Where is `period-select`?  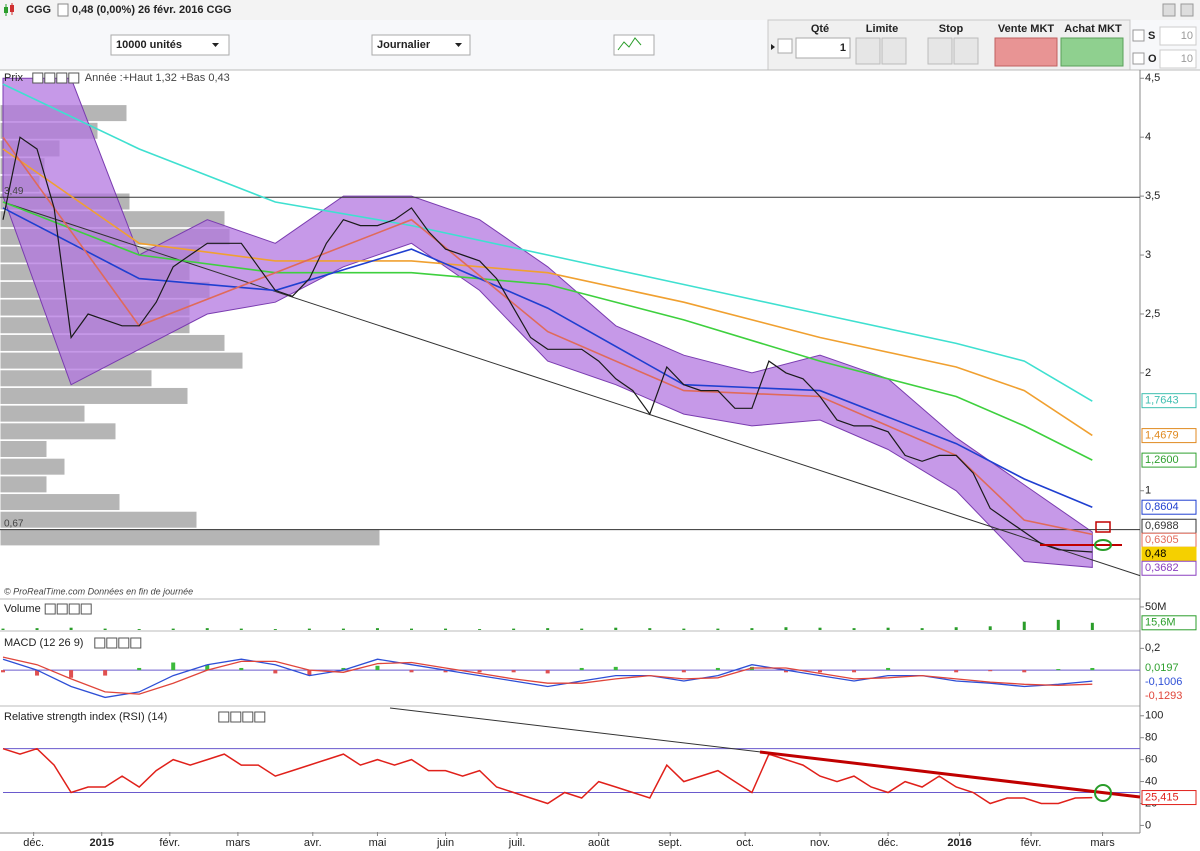
period-select is located at coordinates (421, 45).